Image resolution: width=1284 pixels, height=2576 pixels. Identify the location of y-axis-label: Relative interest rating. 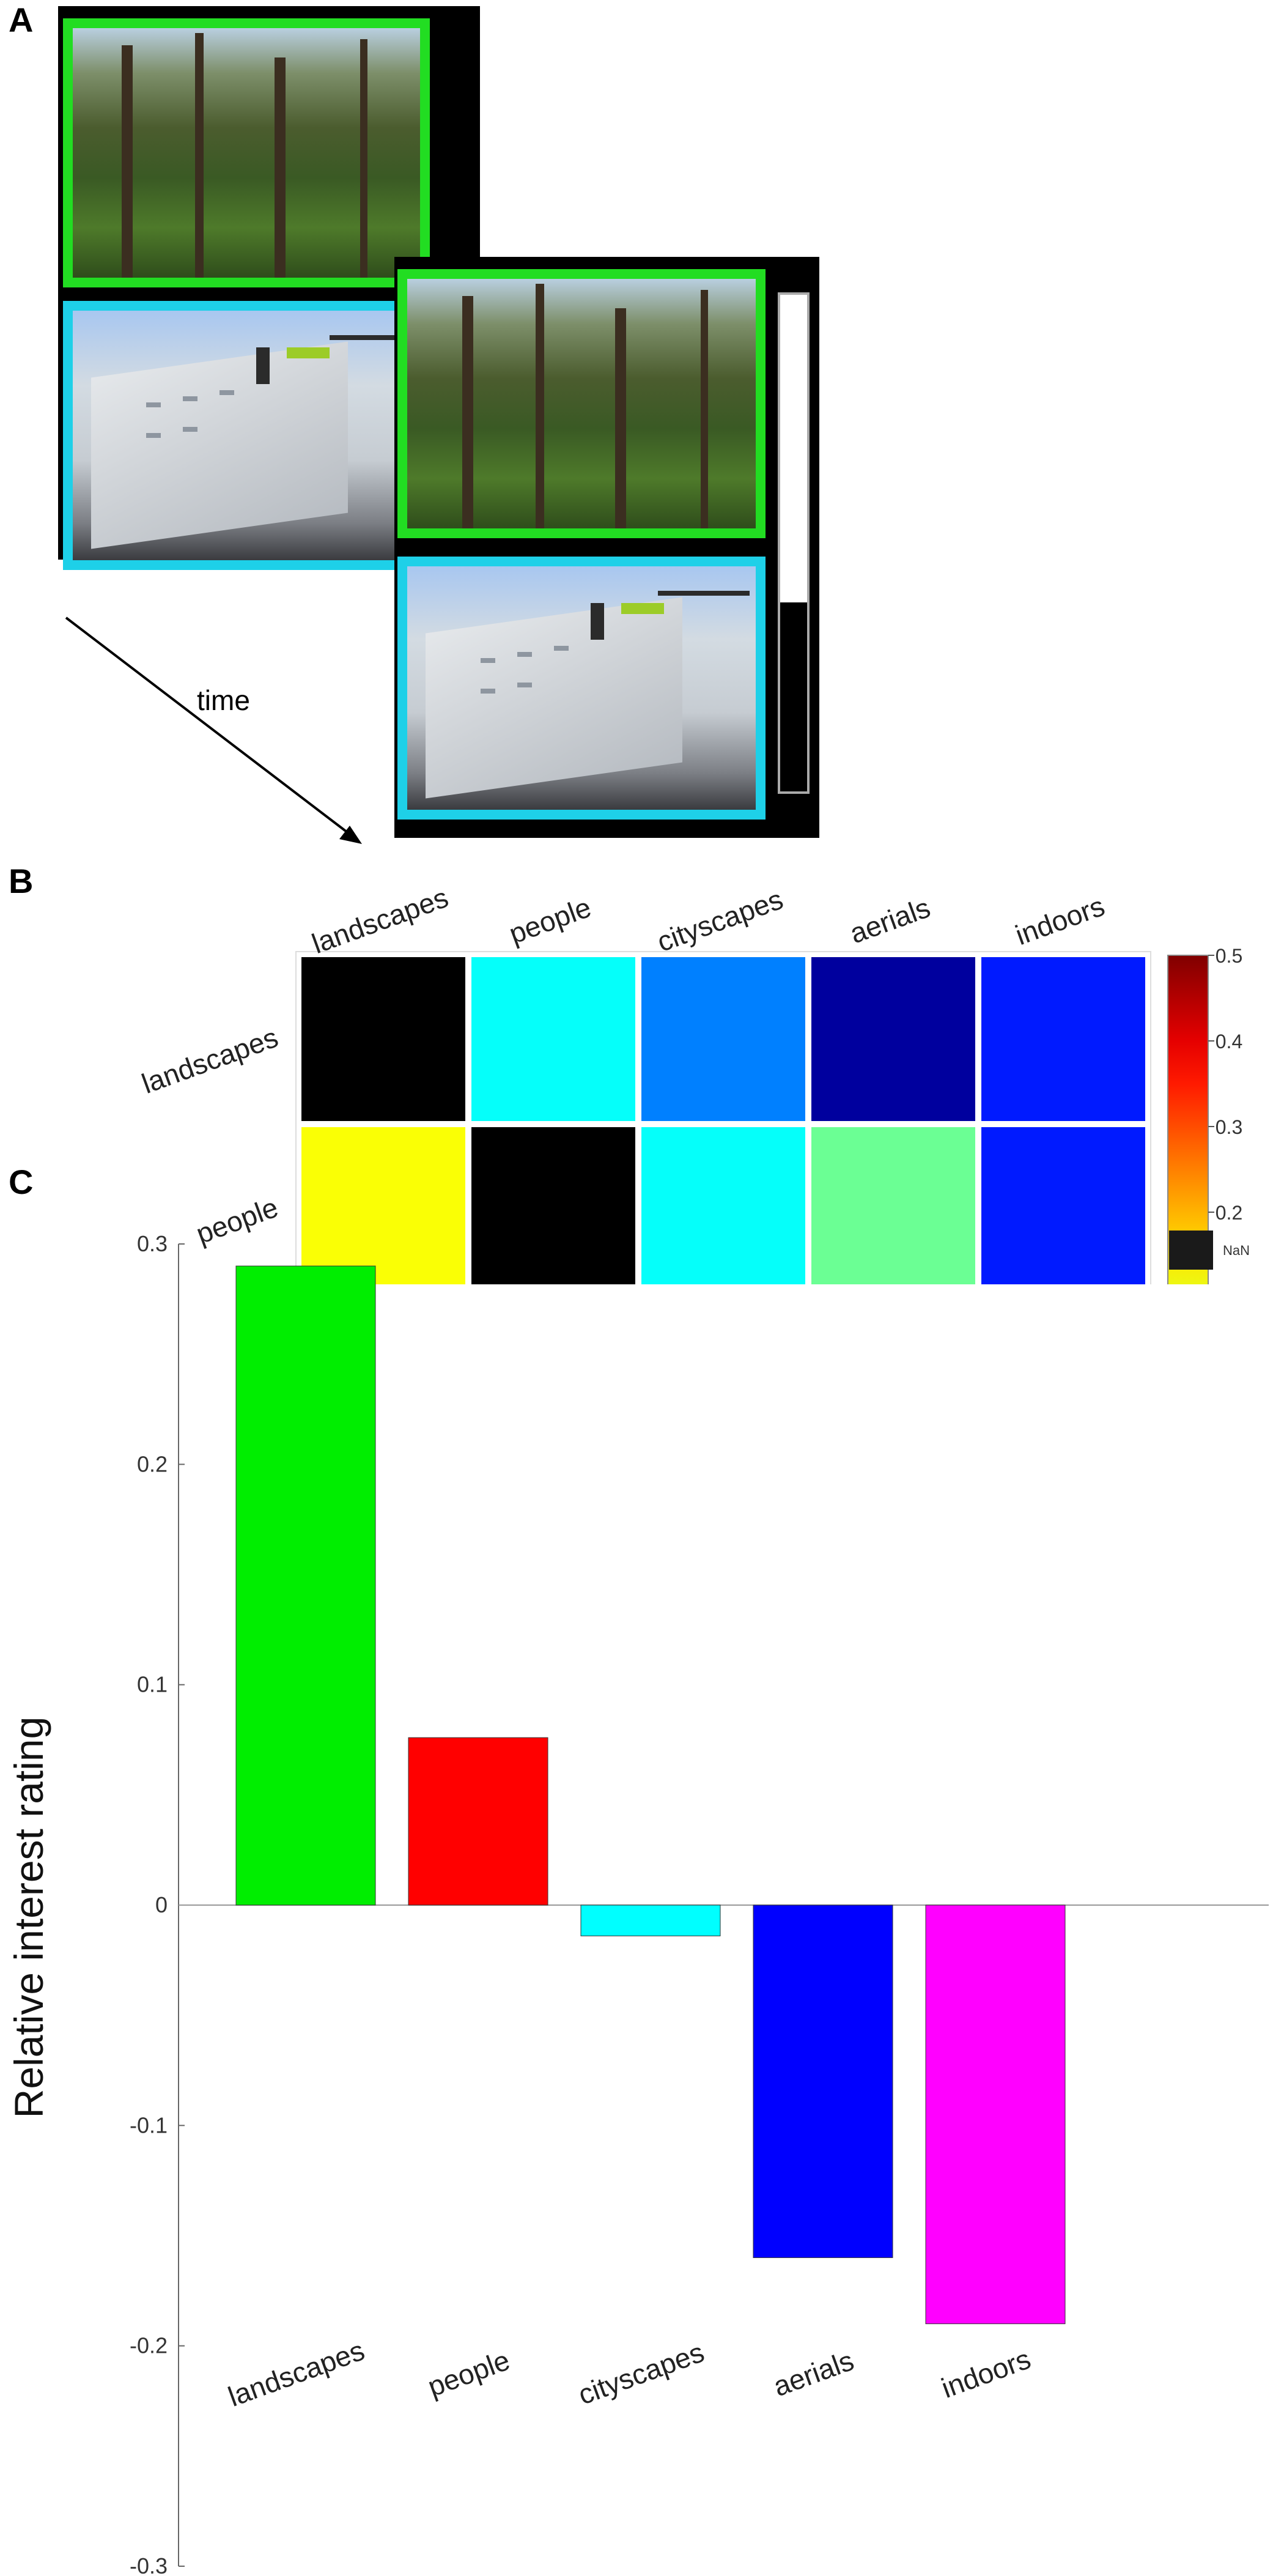
(29, 1918).